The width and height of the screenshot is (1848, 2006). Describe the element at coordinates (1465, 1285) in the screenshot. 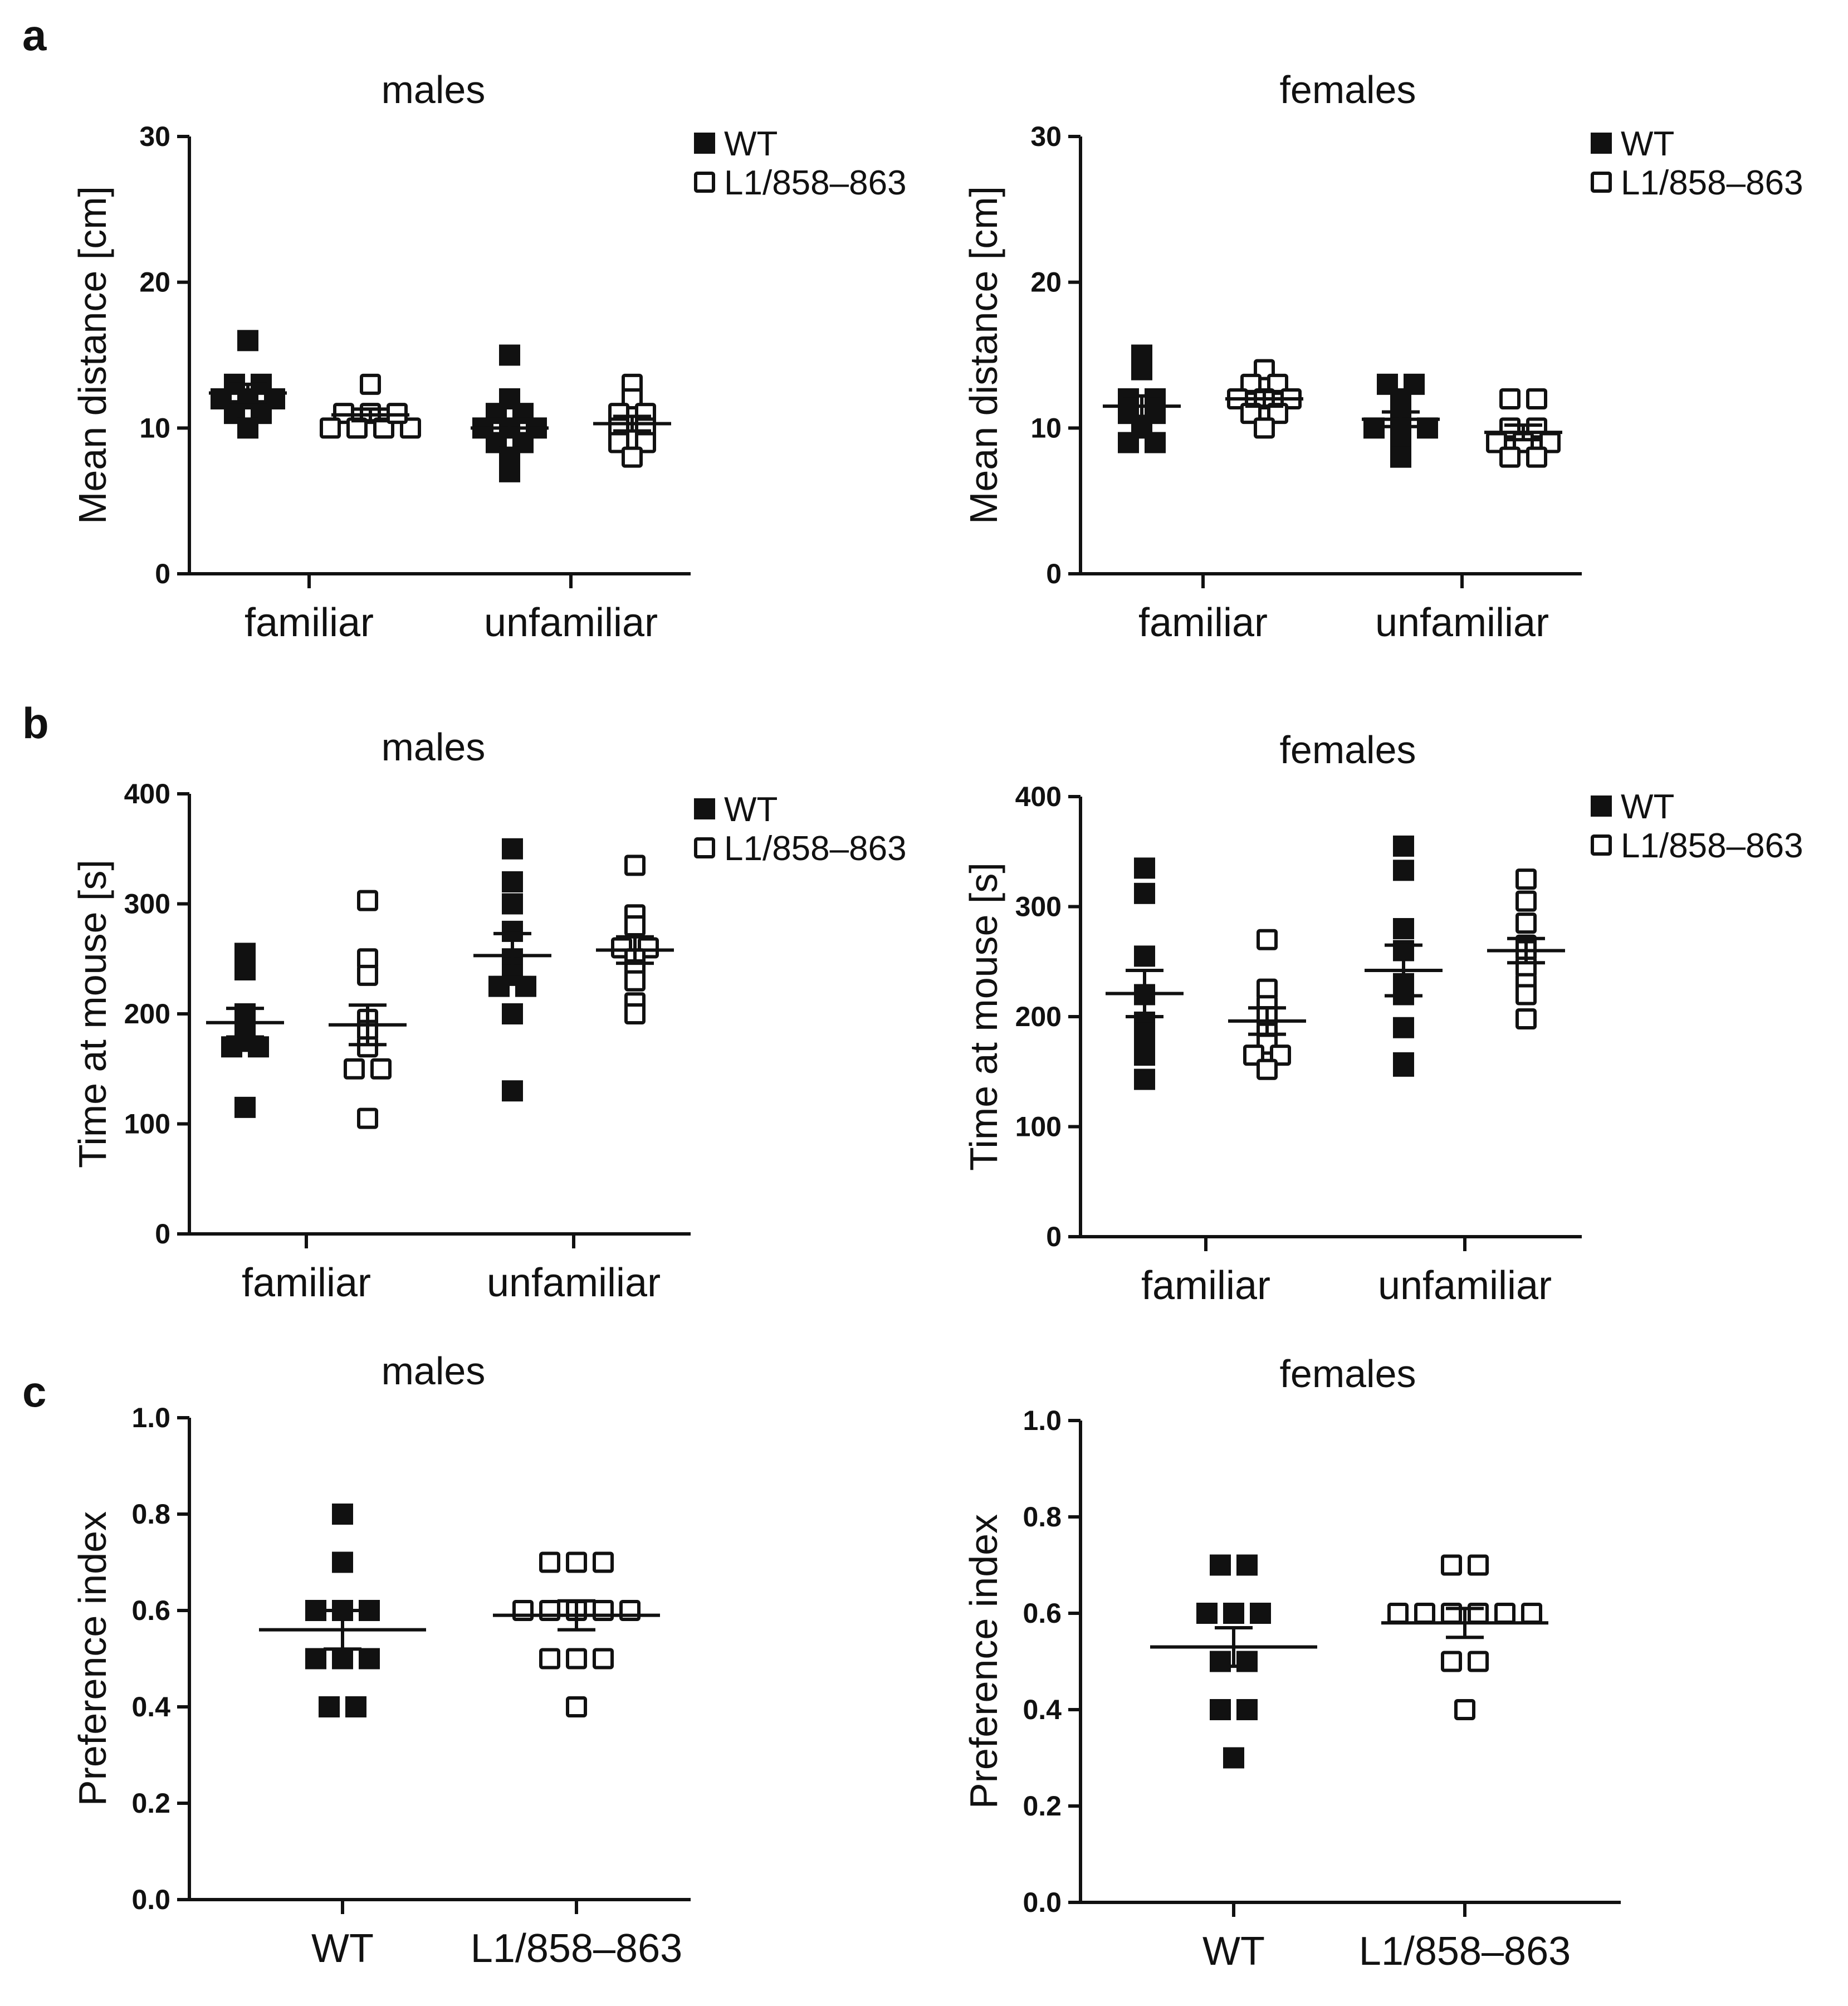

I see `x-tick-label: unfamiliar` at that location.